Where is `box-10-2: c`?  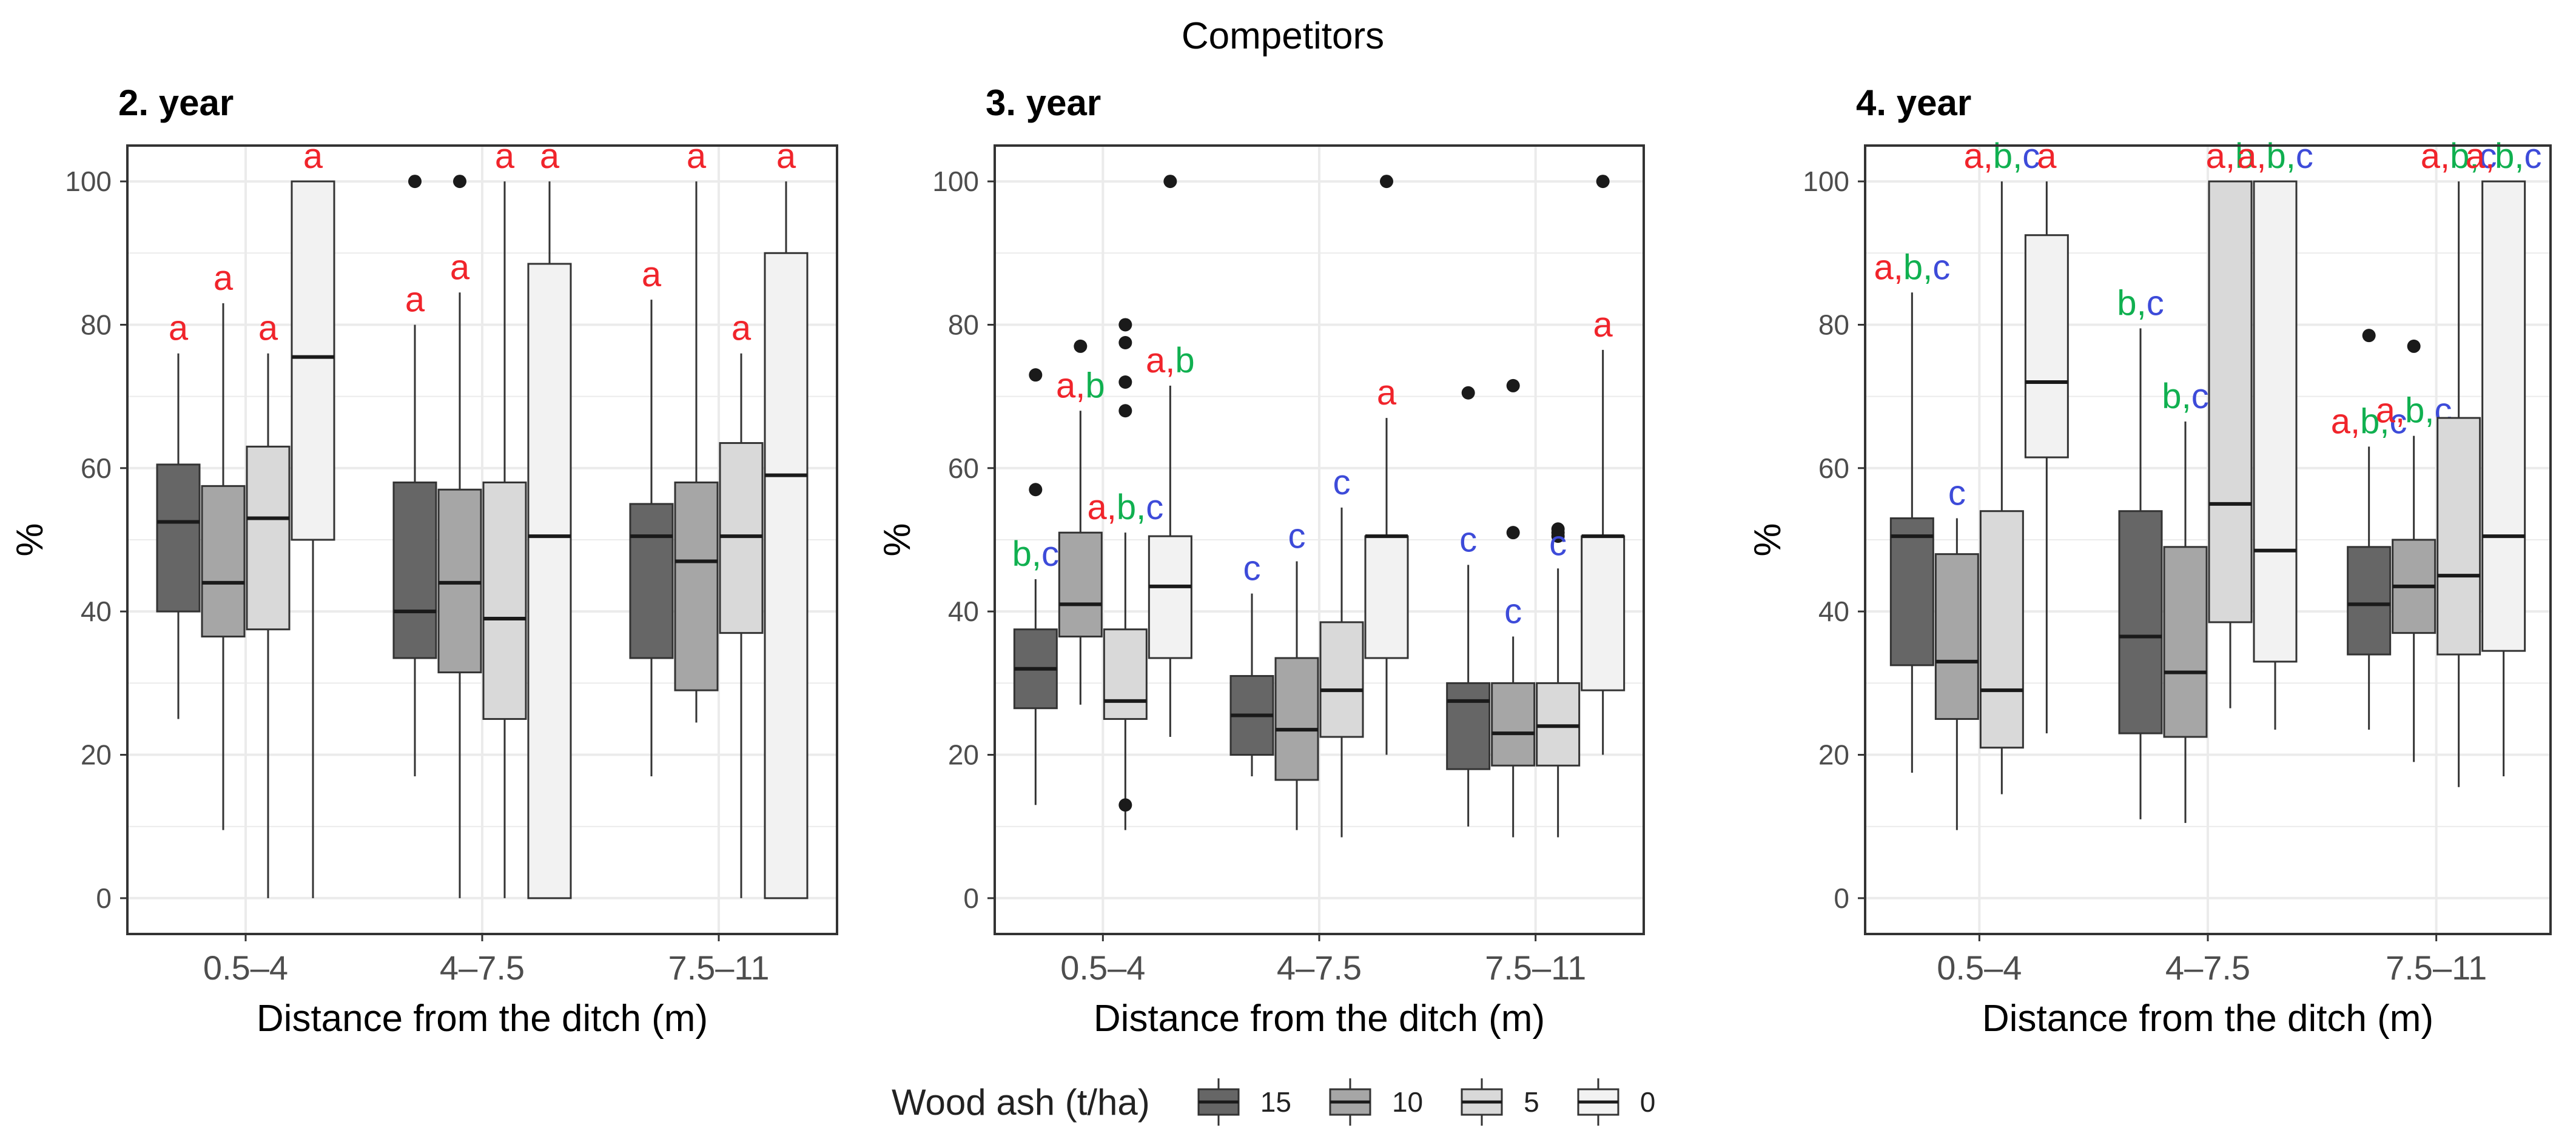 box-10-2: c is located at coordinates (1296, 673).